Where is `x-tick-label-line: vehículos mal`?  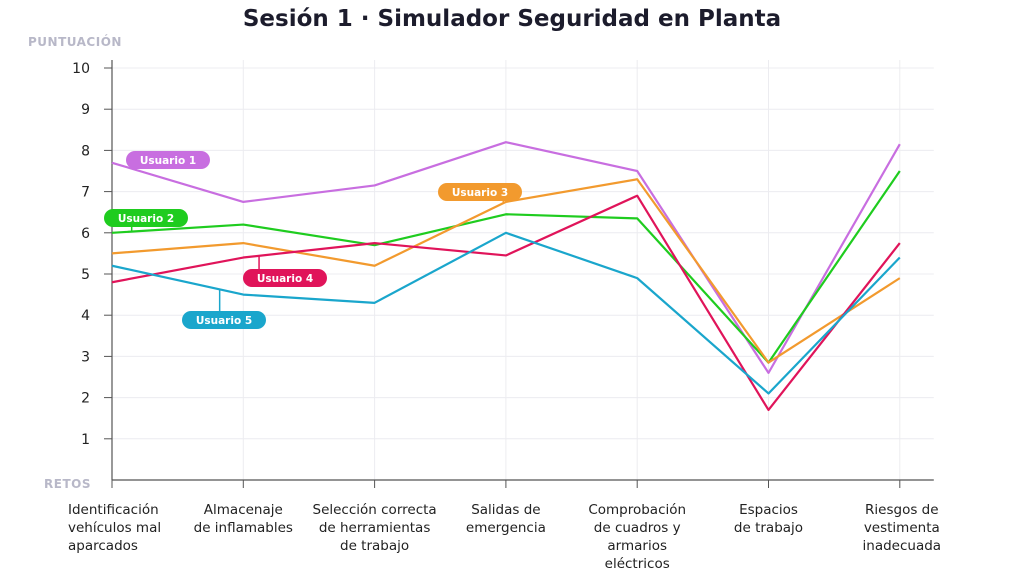
x-tick-label-line: vehículos mal is located at coordinates (114, 528).